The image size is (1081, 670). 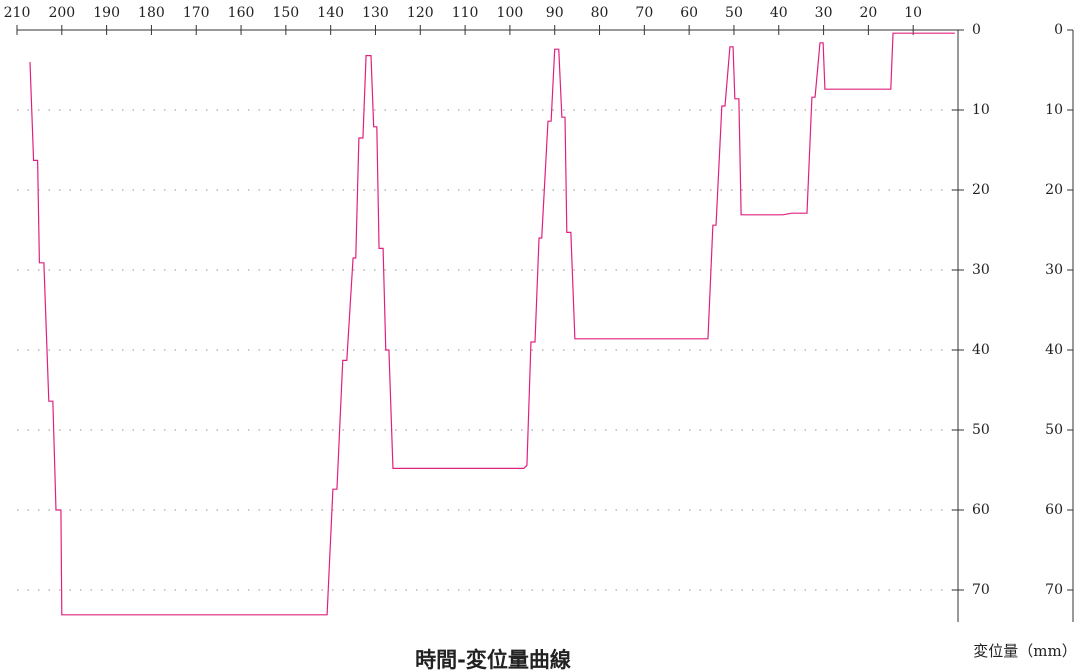 What do you see at coordinates (196, 13) in the screenshot?
I see `x-tick-label: 170` at bounding box center [196, 13].